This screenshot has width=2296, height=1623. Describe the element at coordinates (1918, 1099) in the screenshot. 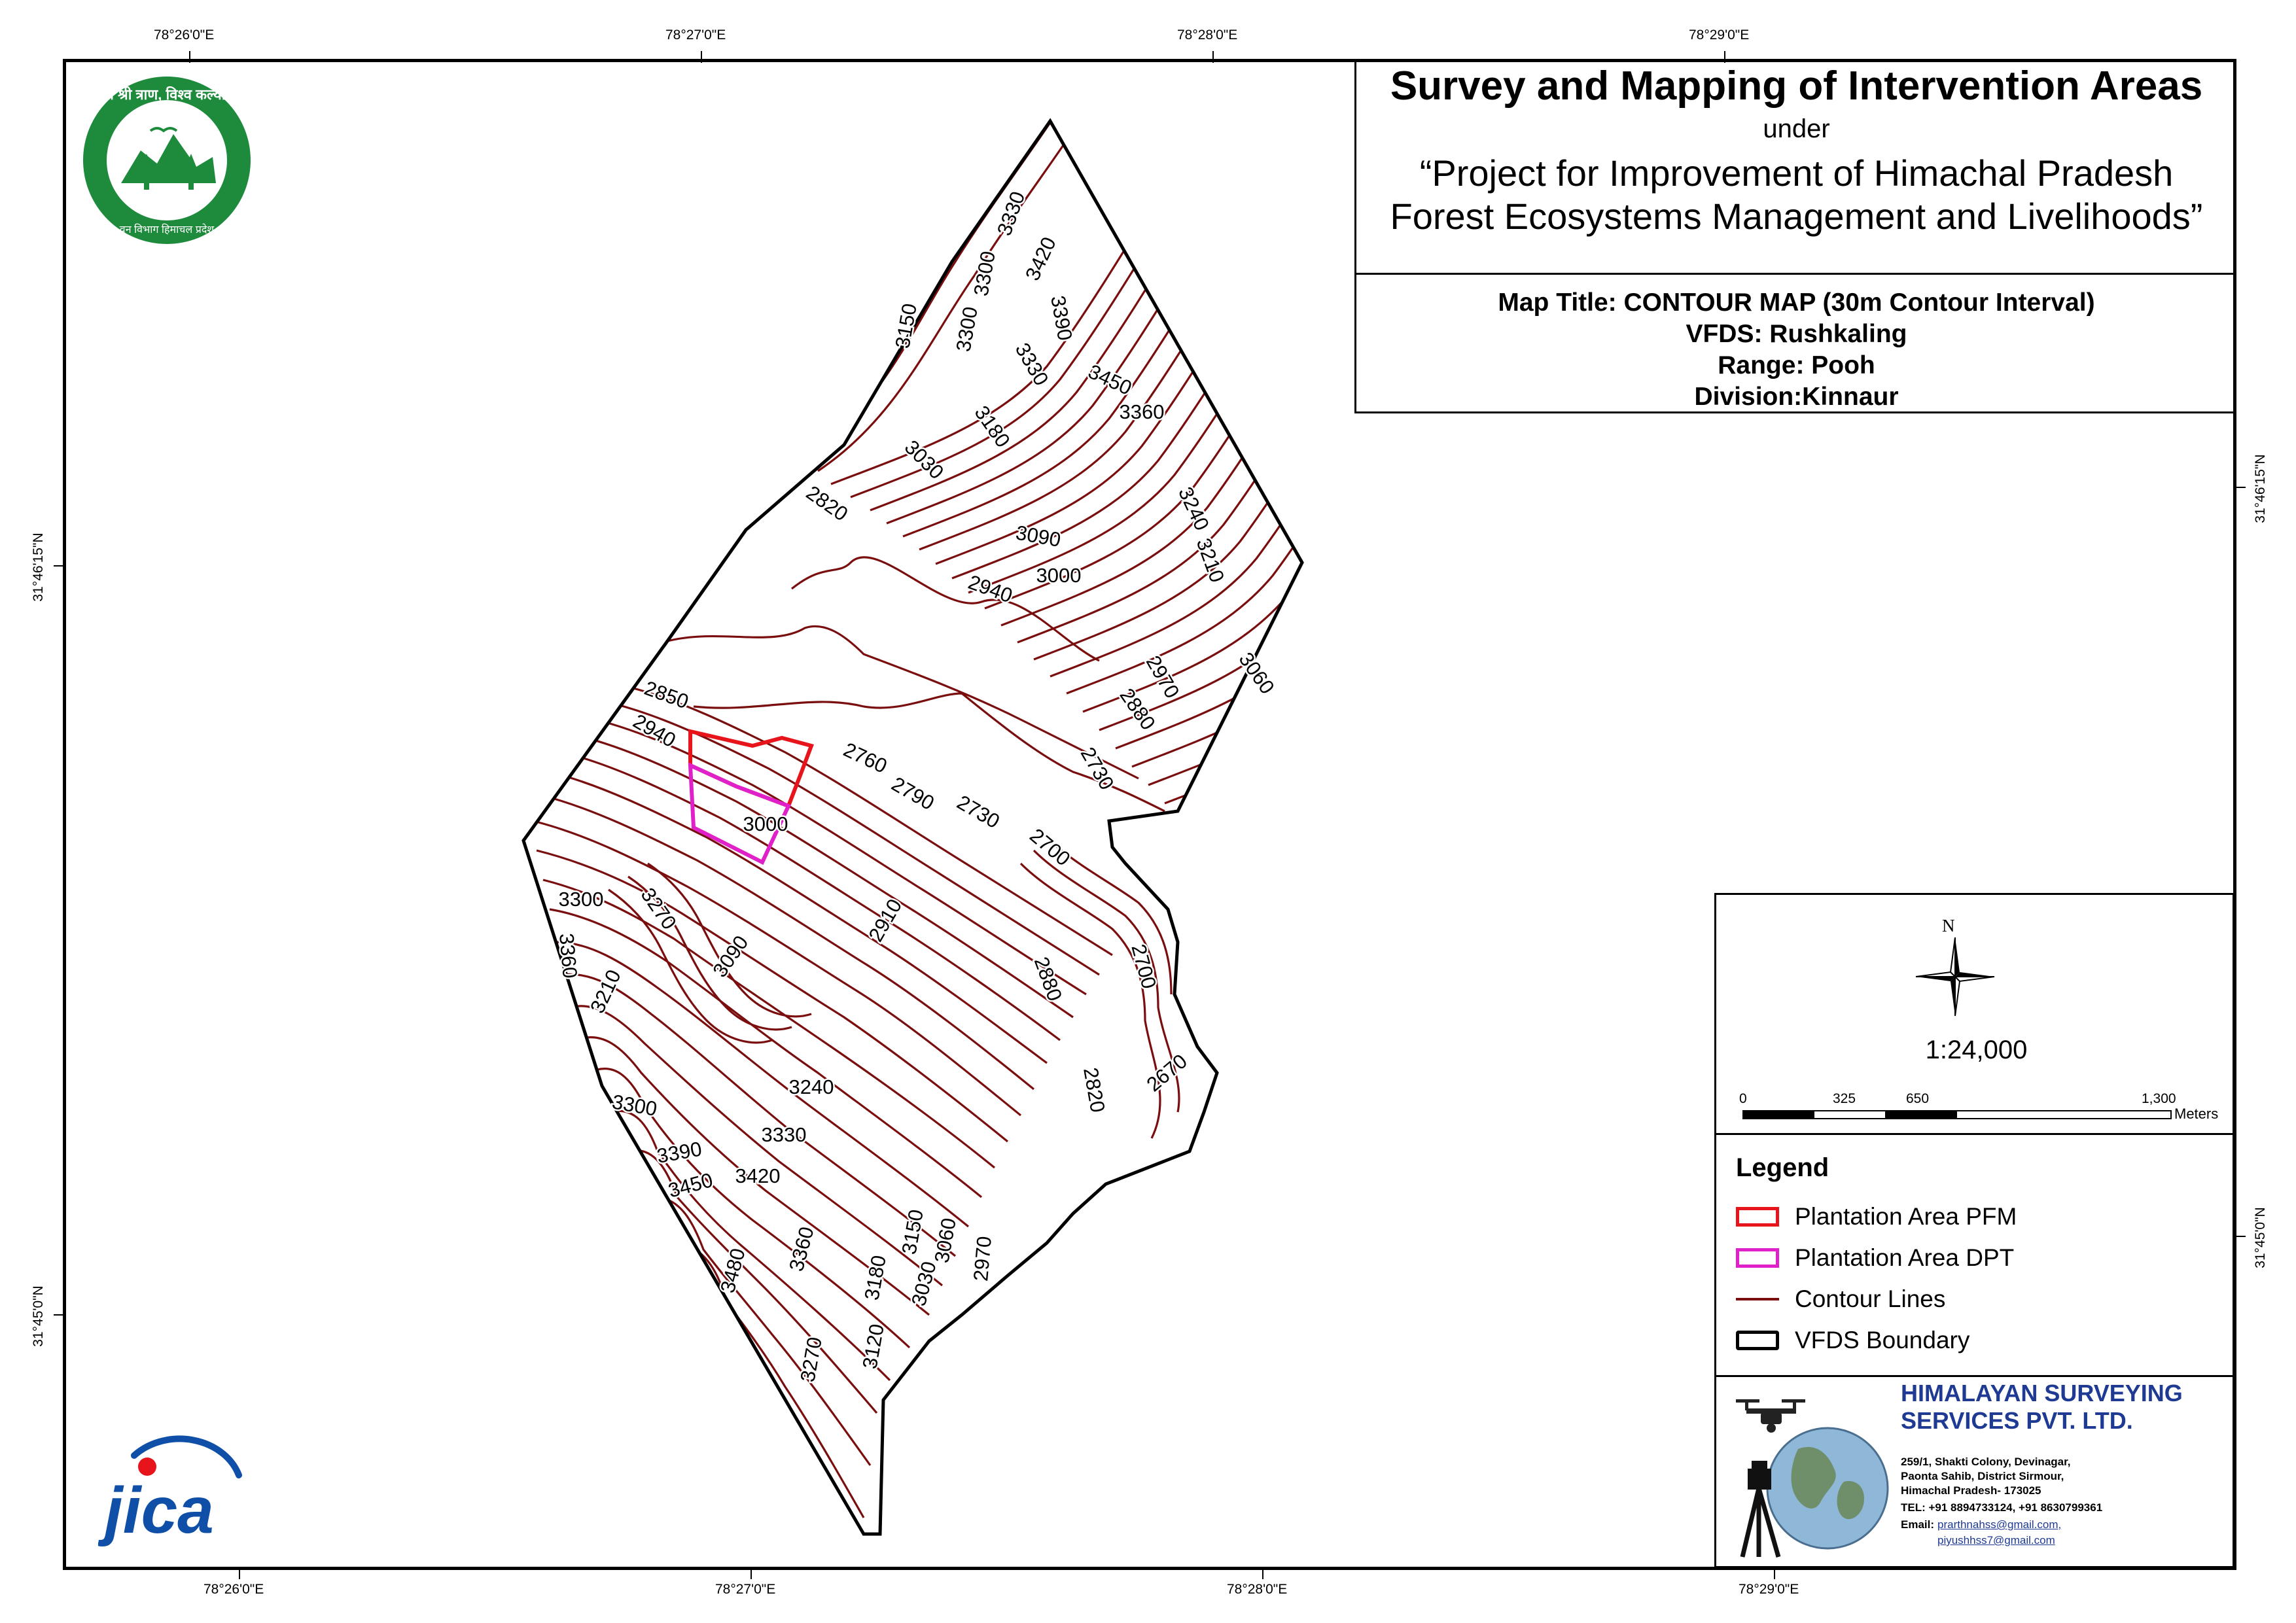

I see `scale-tick-650: 650` at that location.